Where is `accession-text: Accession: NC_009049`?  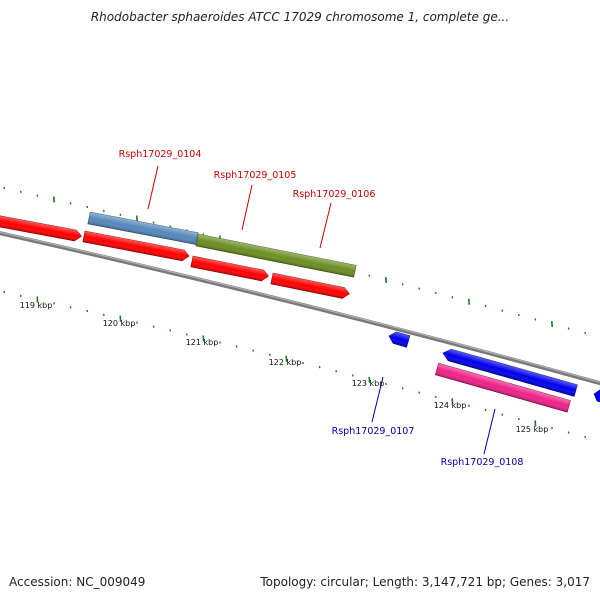 accession-text: Accession: NC_009049 is located at coordinates (77, 582).